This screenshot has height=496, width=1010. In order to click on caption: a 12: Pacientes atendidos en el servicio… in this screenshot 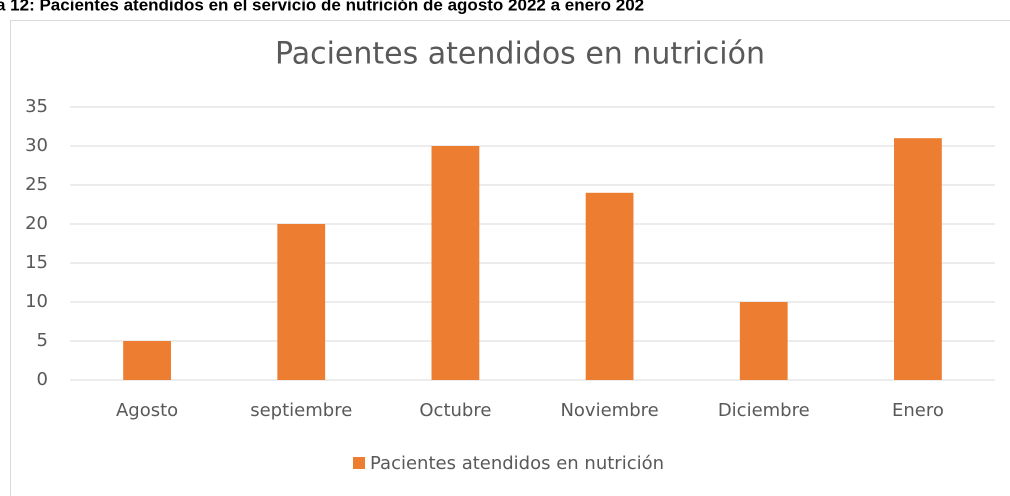, I will do `click(322, 7)`.